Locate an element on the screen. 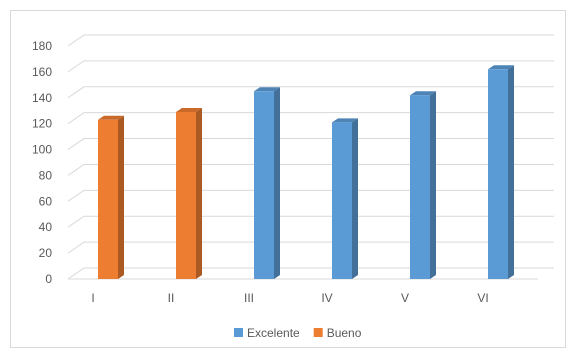  y-tick-label: 40 is located at coordinates (46, 227).